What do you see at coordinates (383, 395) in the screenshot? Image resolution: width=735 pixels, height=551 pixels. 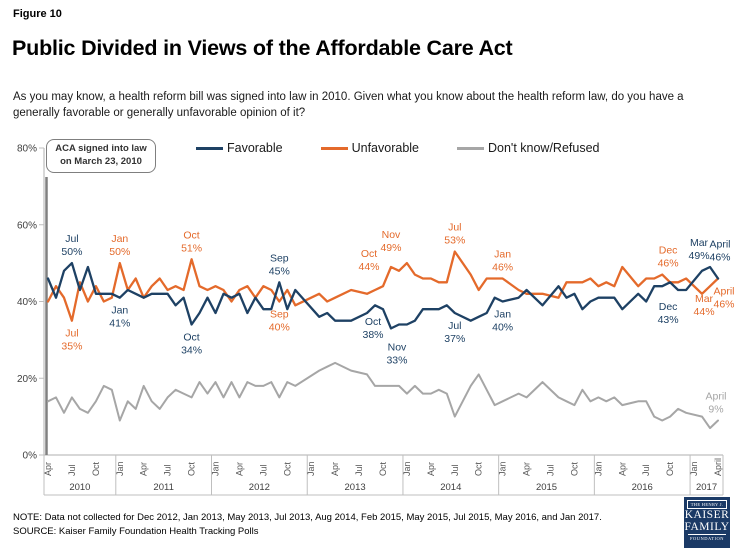 I see `dontknow-line` at bounding box center [383, 395].